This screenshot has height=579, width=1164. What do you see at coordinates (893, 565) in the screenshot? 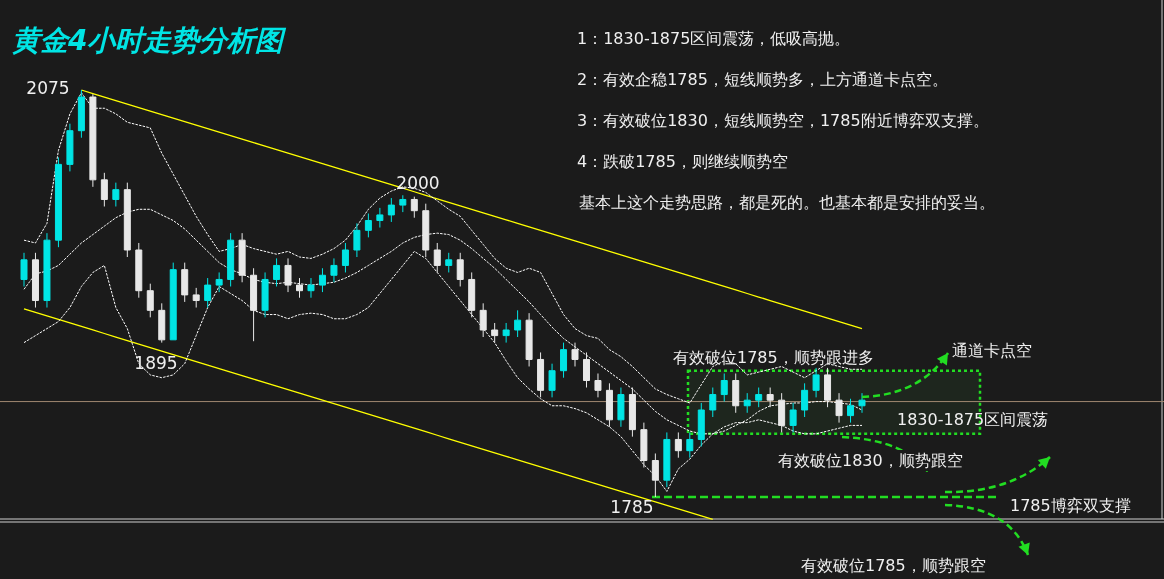
I see `text: 有效破位1785，顺势跟空` at bounding box center [893, 565].